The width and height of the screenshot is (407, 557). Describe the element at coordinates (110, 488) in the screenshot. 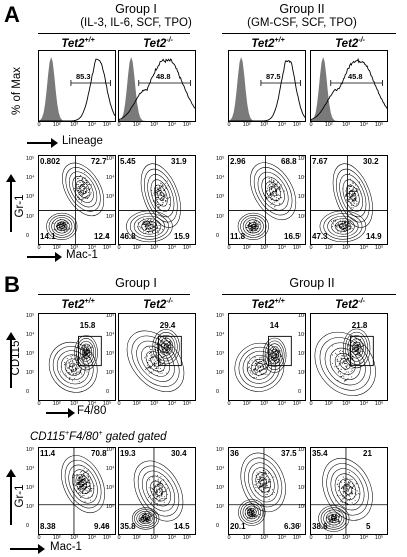

I see `y-tick-label: 10³` at that location.